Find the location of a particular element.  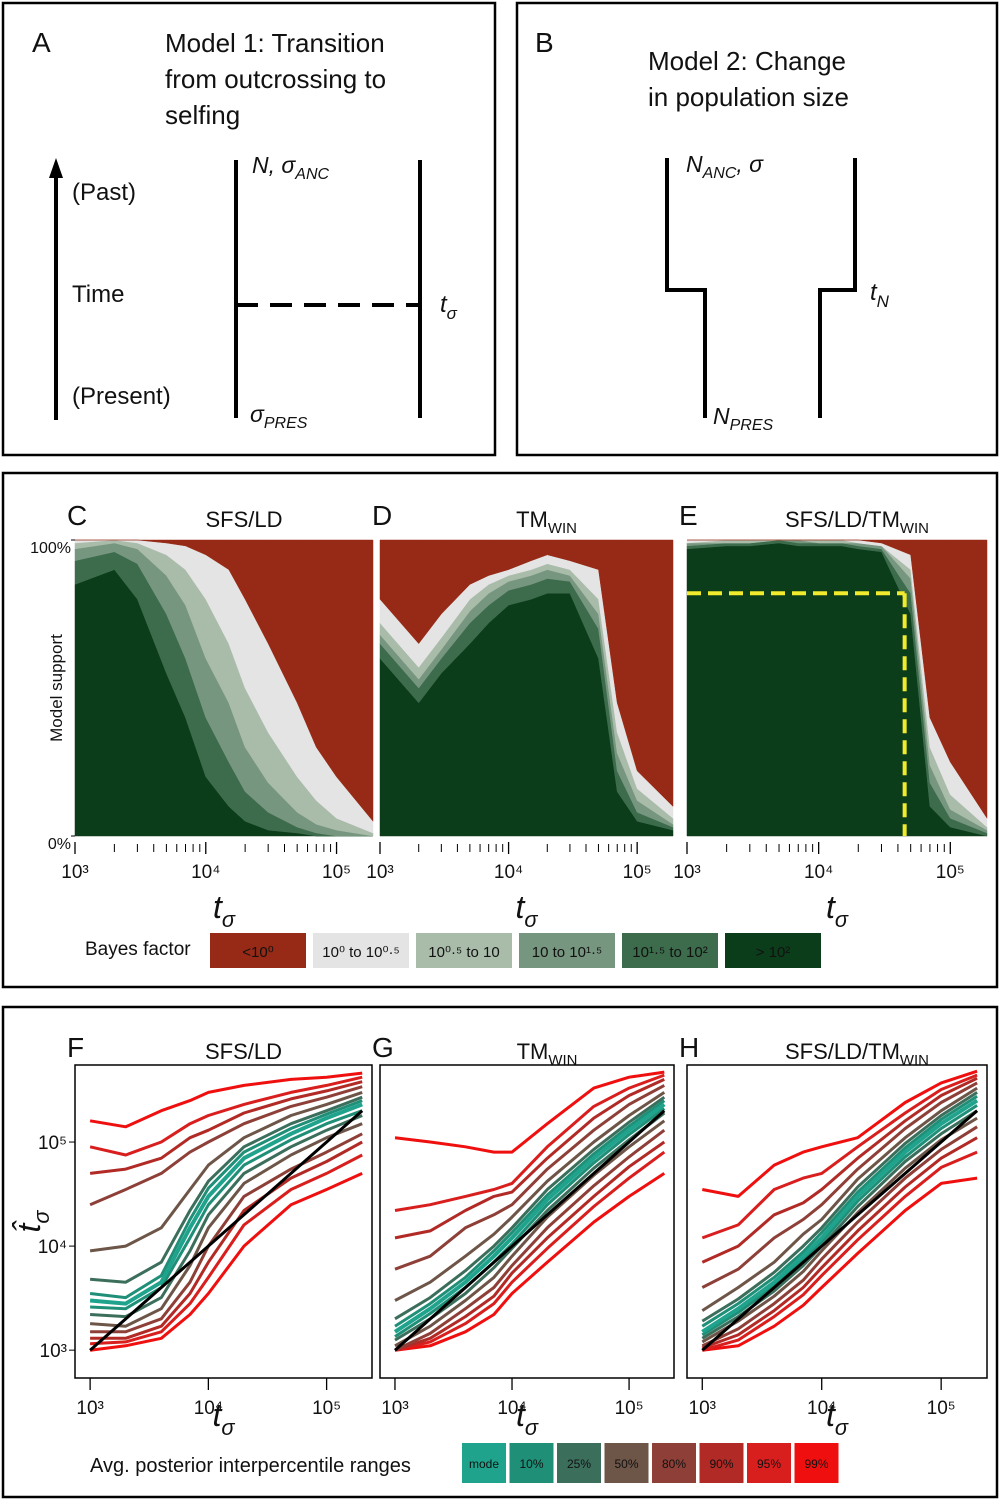

label-sub: ANC is located at coordinates (719, 173).